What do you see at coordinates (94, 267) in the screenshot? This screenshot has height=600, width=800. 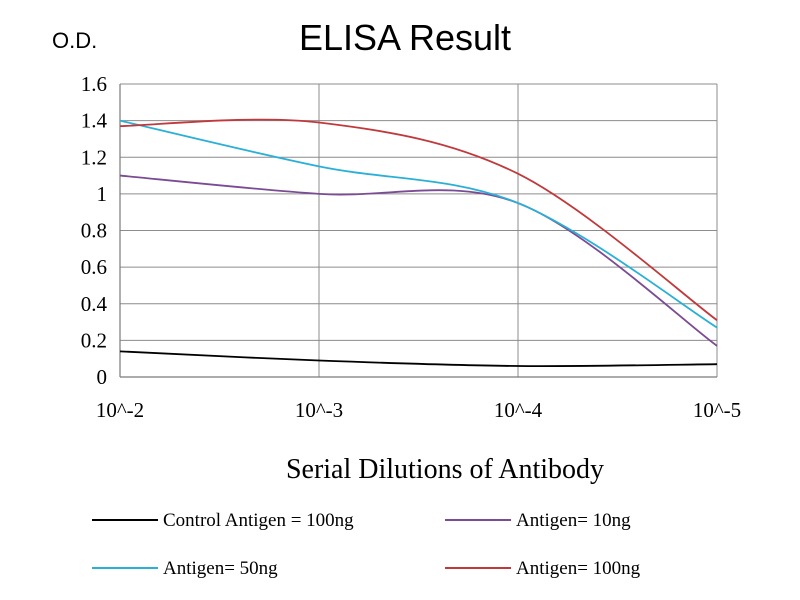 I see `y-tick-label: 0.6` at bounding box center [94, 267].